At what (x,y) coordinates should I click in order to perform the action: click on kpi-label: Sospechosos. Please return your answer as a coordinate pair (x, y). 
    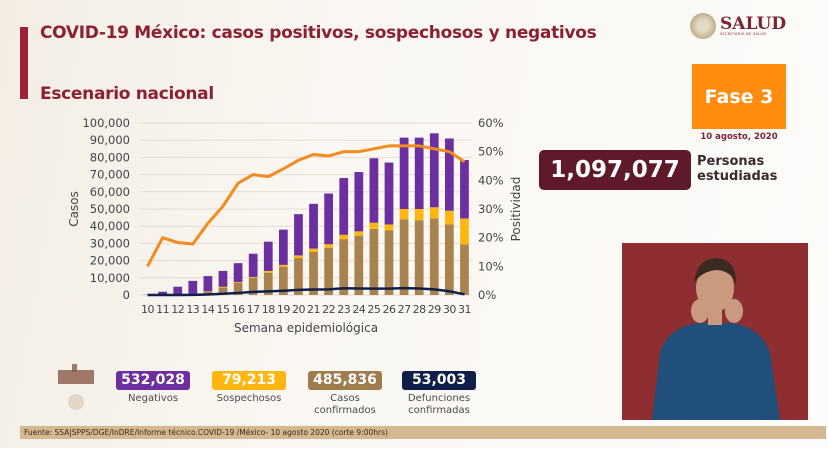
    Looking at the image, I should click on (249, 398).